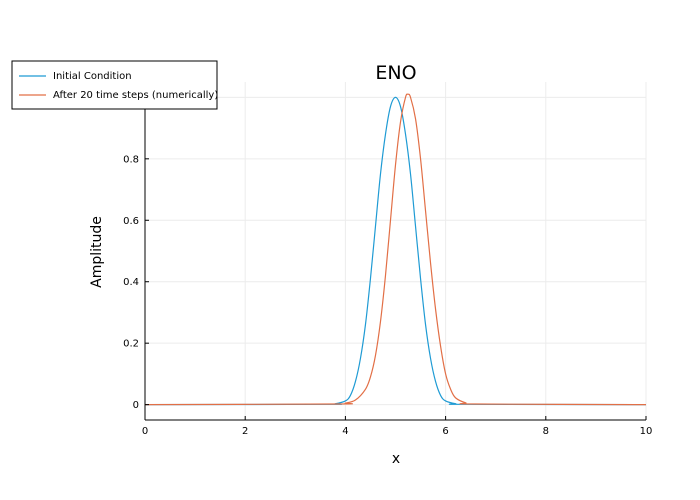 The width and height of the screenshot is (700, 500). I want to click on y-tick-label-1: 0.2, so click(131, 344).